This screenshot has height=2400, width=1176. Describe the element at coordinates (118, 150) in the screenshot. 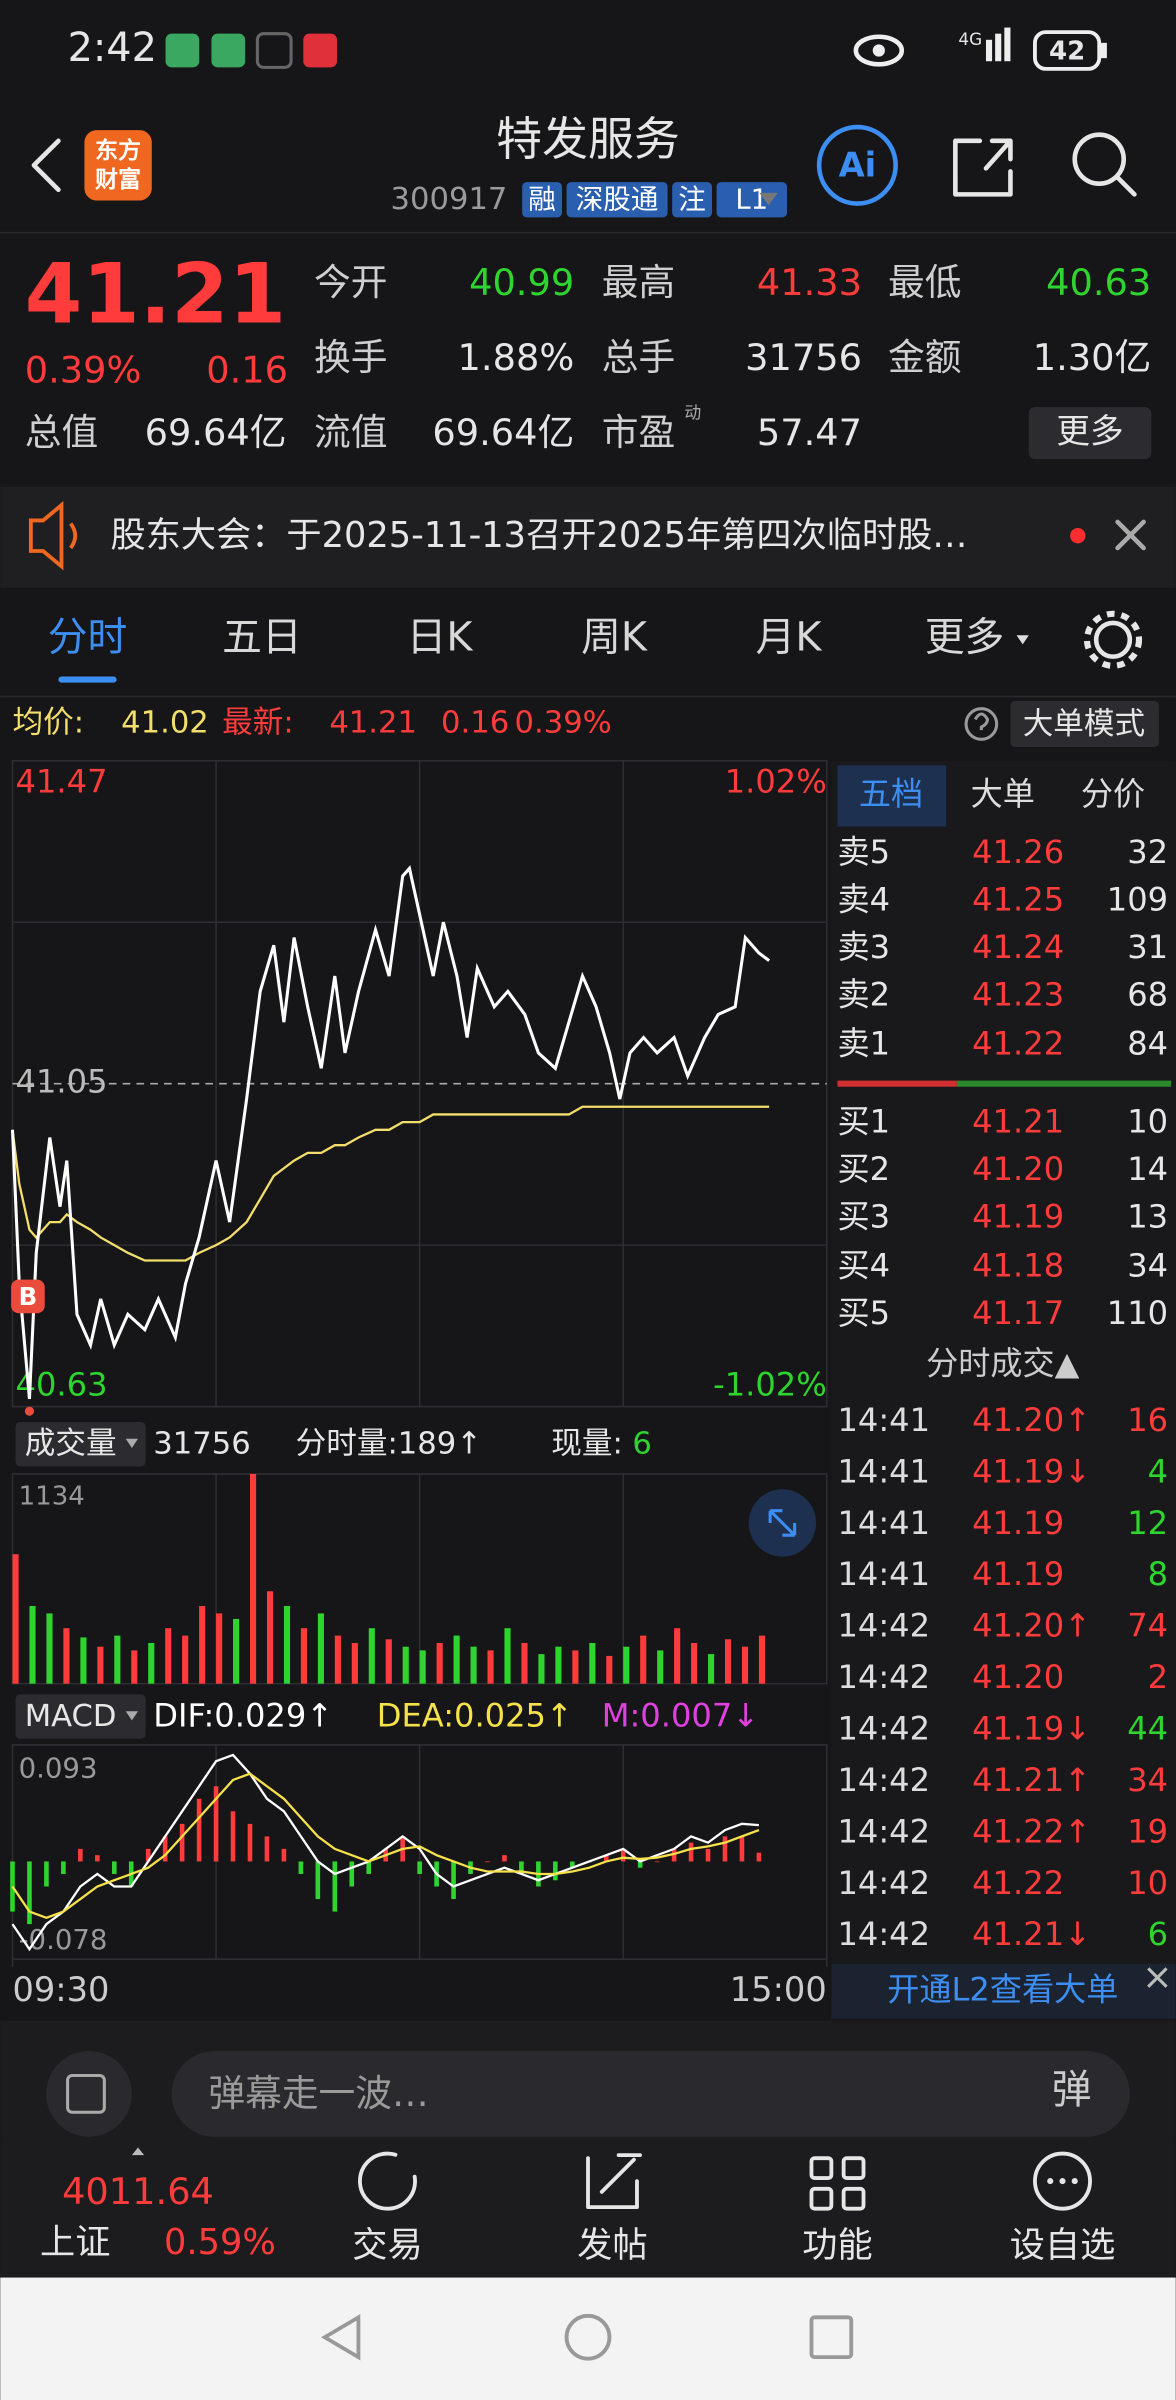

I see `logo-text: 东方` at that location.